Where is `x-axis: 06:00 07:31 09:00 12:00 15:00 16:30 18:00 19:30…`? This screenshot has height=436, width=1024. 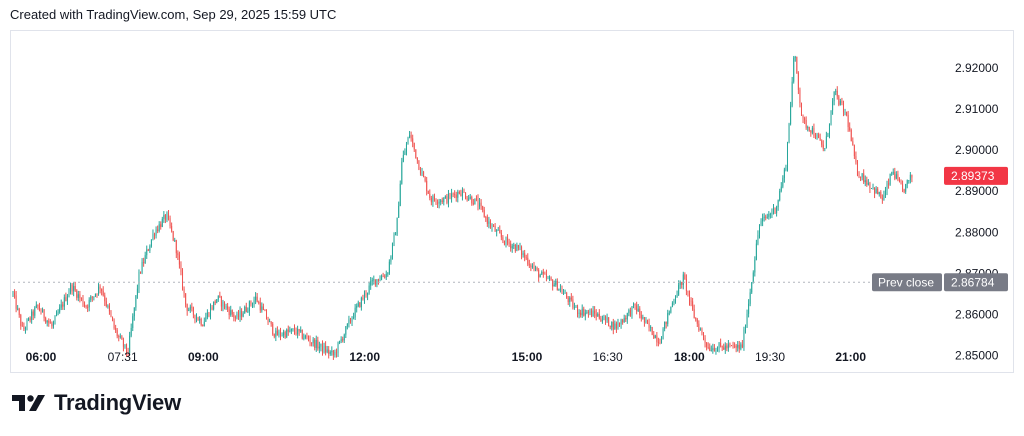
x-axis: 06:00 07:31 09:00 12:00 15:00 16:30 18:00 19:30… is located at coordinates (446, 357).